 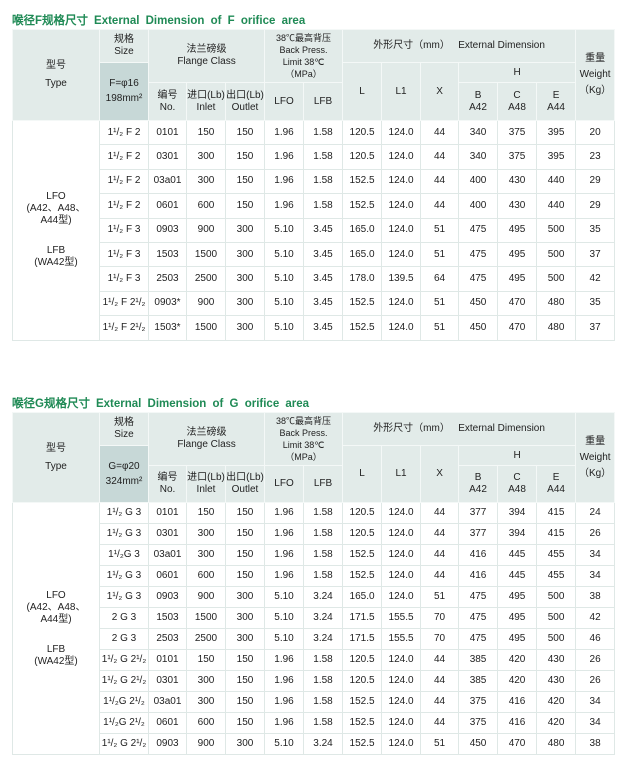 What do you see at coordinates (595, 473) in the screenshot?
I see `w-unit: （Kg）` at bounding box center [595, 473].